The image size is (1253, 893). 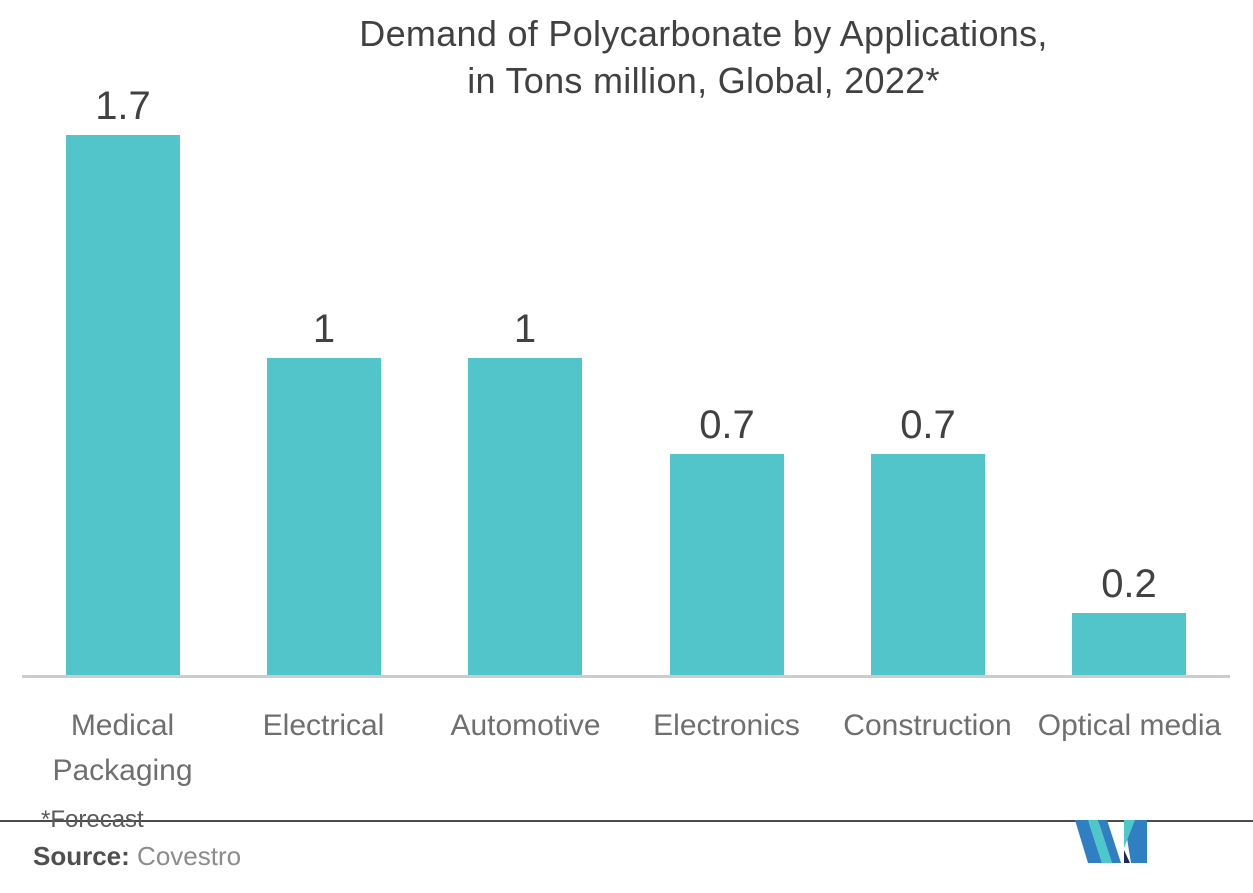 What do you see at coordinates (323, 725) in the screenshot?
I see `category-label: Electrical` at bounding box center [323, 725].